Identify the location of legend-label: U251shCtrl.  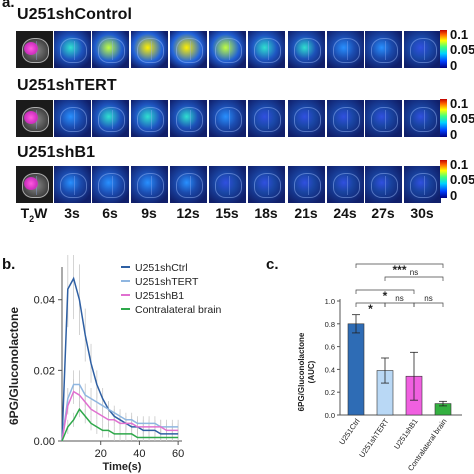
(161, 268).